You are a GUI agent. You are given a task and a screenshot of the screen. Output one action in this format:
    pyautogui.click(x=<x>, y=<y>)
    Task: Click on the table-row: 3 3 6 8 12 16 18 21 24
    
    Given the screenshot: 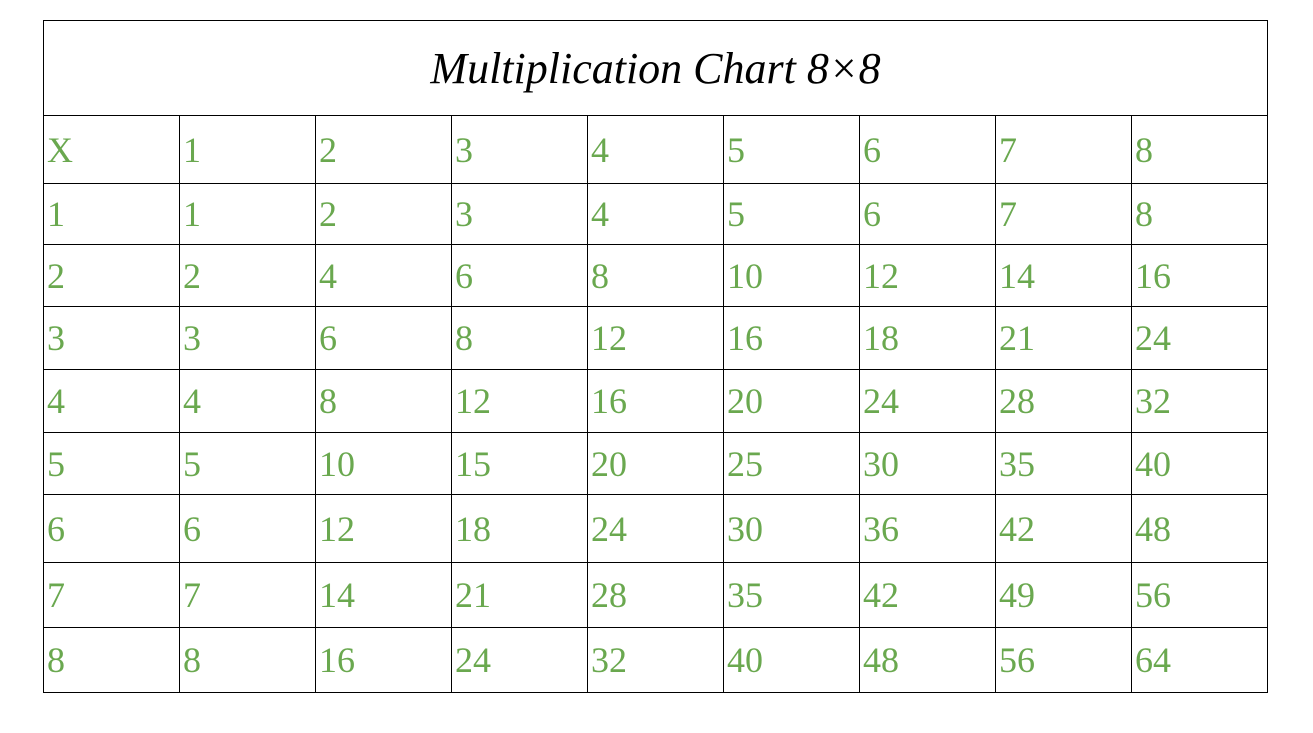 What is the action you would take?
    pyautogui.click(x=655, y=338)
    